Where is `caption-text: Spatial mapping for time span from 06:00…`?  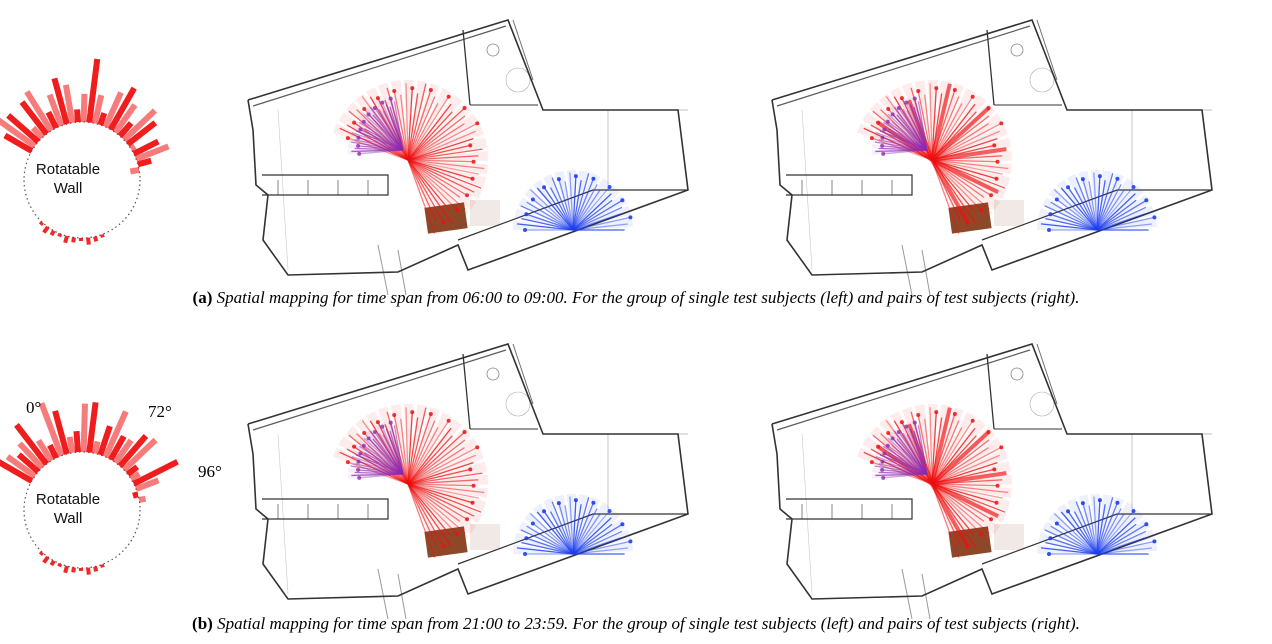 caption-text: Spatial mapping for time span from 06:00… is located at coordinates (648, 297).